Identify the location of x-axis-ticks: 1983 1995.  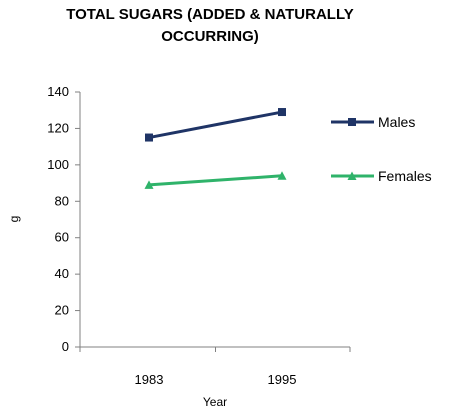
(215, 367).